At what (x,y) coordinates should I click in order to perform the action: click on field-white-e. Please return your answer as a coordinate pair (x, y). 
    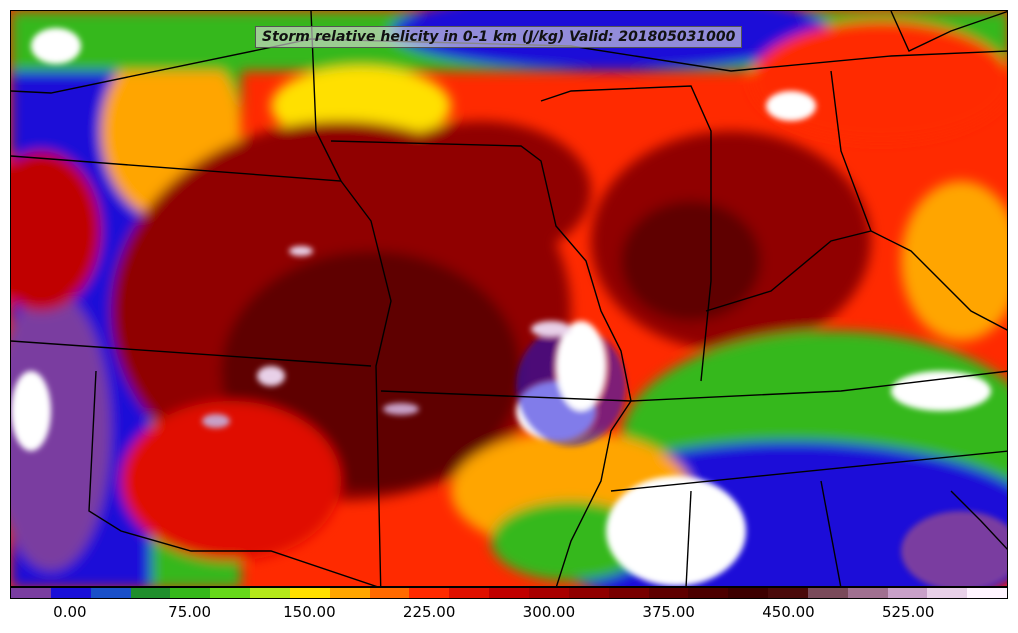
    Looking at the image, I should click on (941, 391).